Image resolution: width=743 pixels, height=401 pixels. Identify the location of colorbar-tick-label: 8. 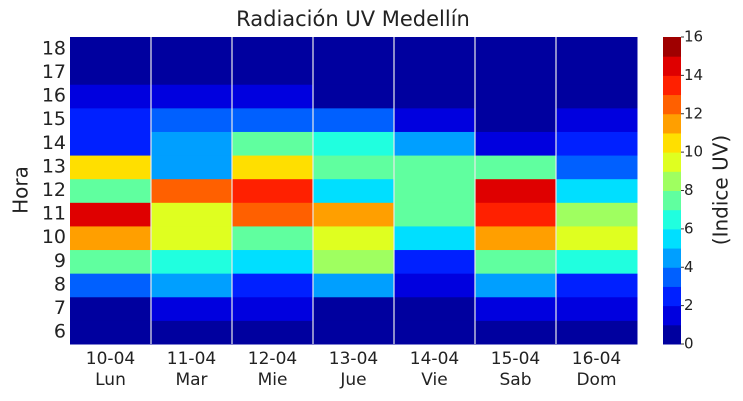
(689, 190).